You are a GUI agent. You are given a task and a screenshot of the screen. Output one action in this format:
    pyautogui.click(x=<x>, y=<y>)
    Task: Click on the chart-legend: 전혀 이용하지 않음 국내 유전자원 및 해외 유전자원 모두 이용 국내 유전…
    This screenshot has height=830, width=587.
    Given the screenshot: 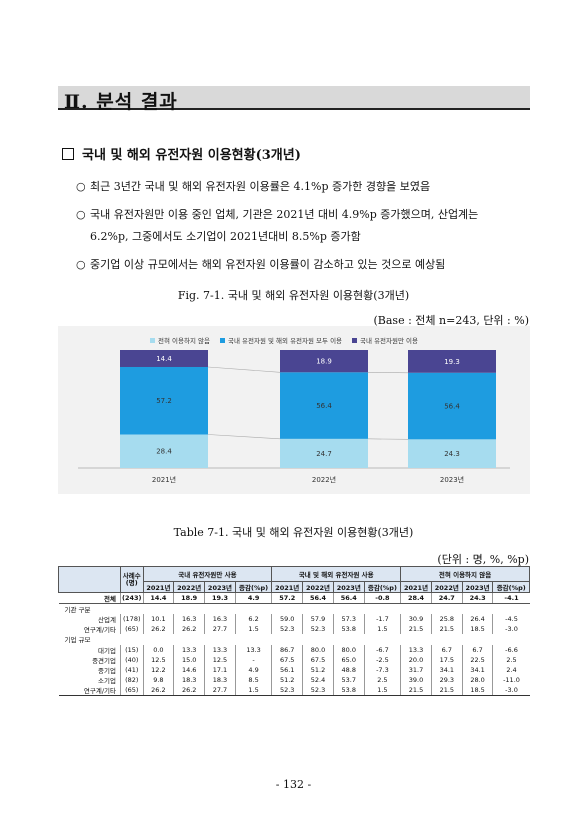 What is the action you would take?
    pyautogui.click(x=284, y=340)
    